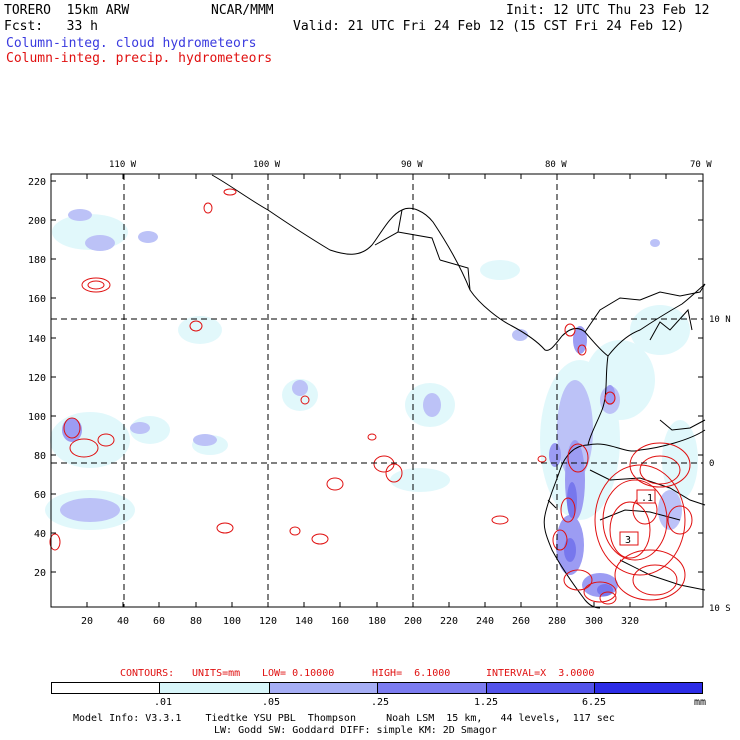 This screenshot has width=740, height=740. I want to click on contour-label-boxes, so click(637, 517).